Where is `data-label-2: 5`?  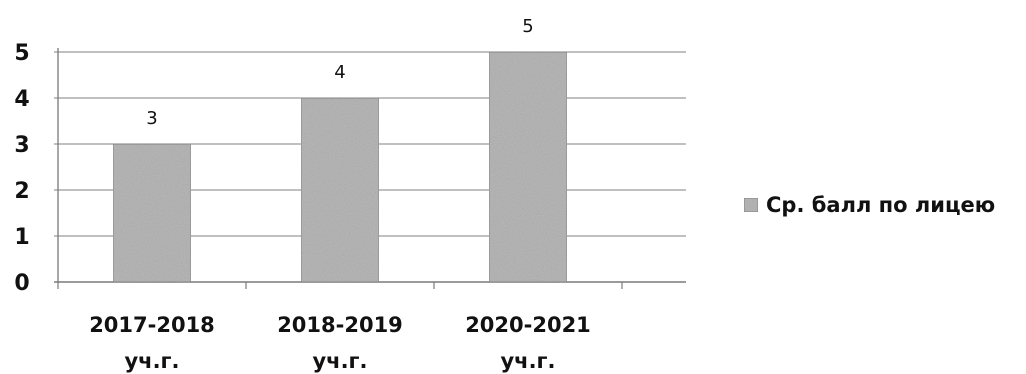 data-label-2: 5 is located at coordinates (527, 26).